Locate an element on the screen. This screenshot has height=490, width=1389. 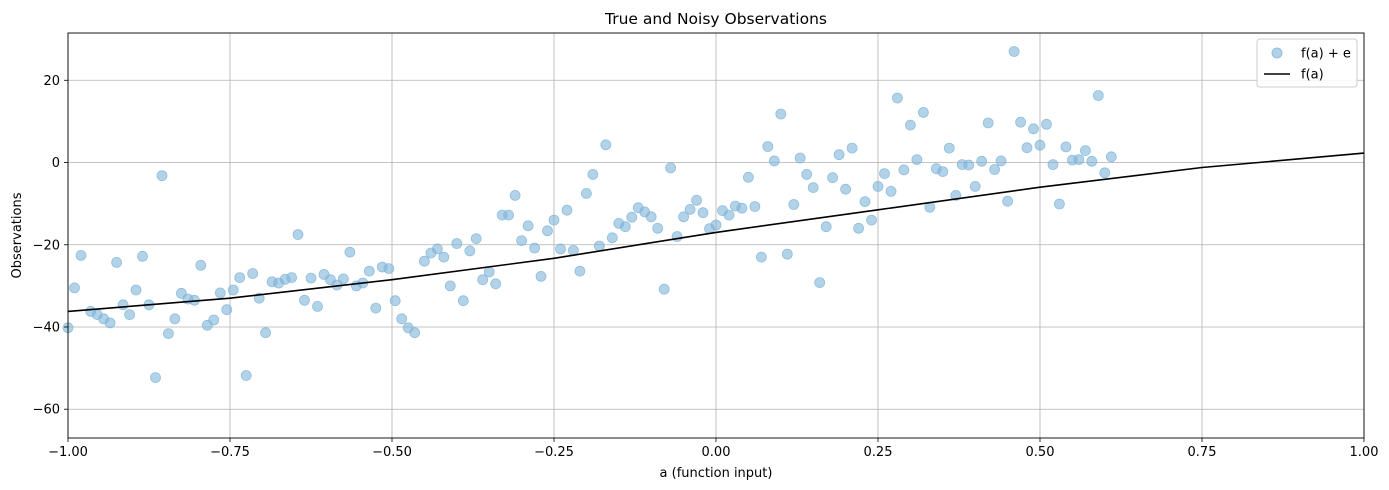
chart-title: True and Noisy Observations is located at coordinates (715, 19).